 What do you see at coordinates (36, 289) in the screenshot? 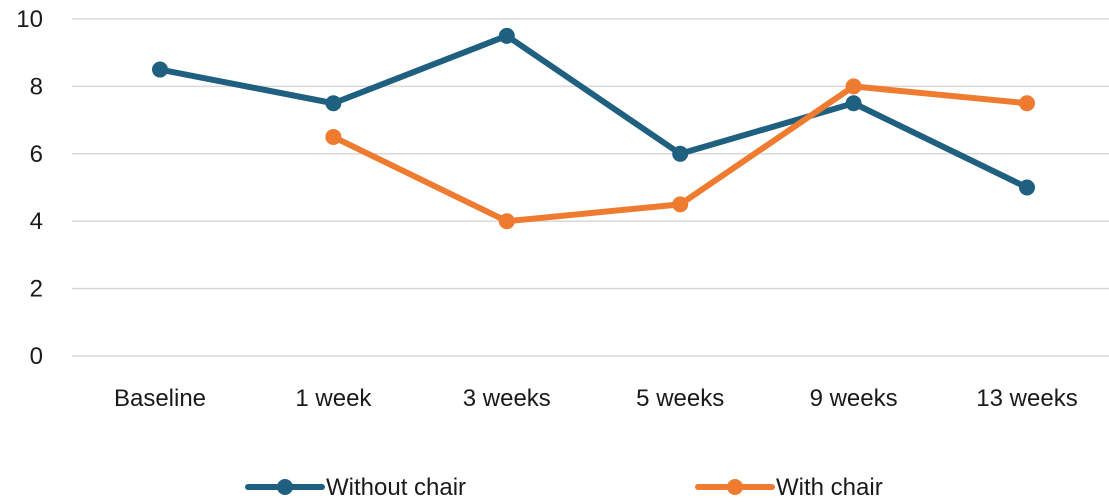
I see `y-tick-label: 2` at bounding box center [36, 289].